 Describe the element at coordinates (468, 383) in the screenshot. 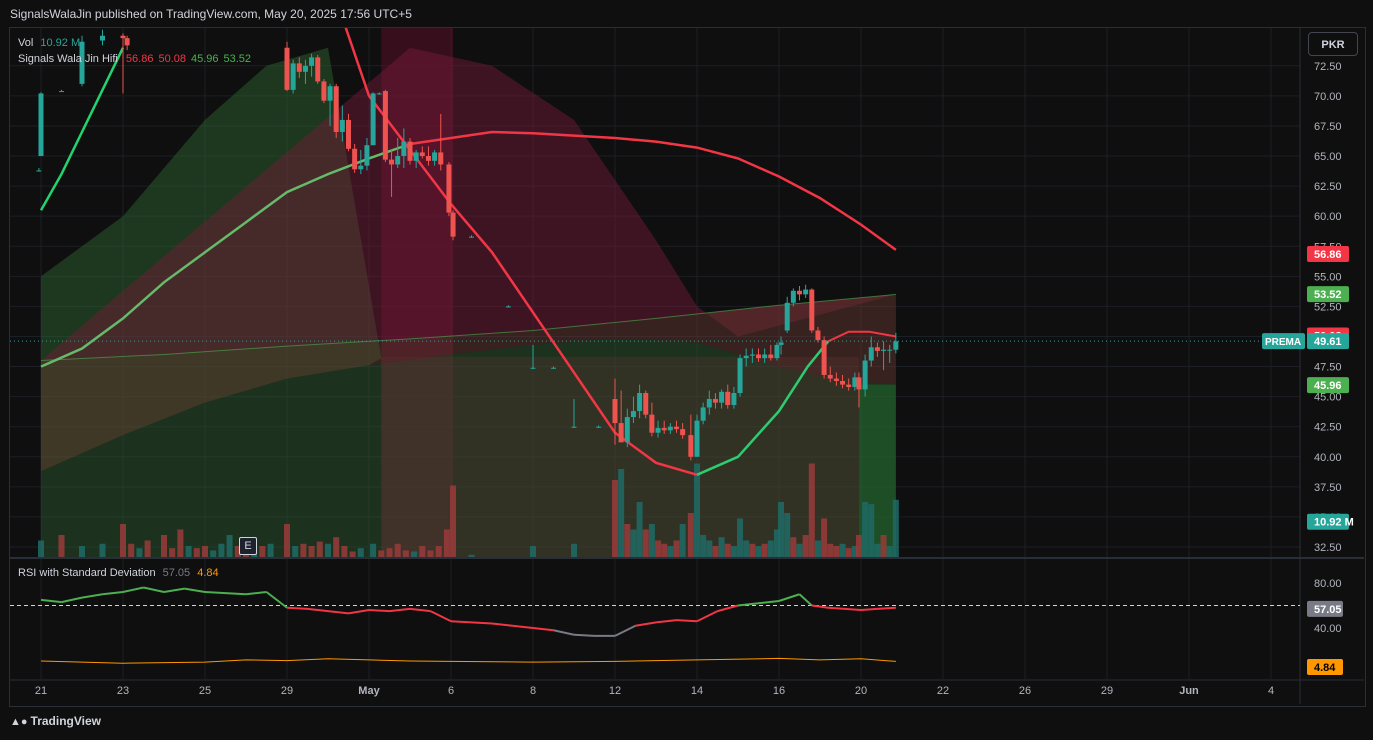

I see `channel-fill` at that location.